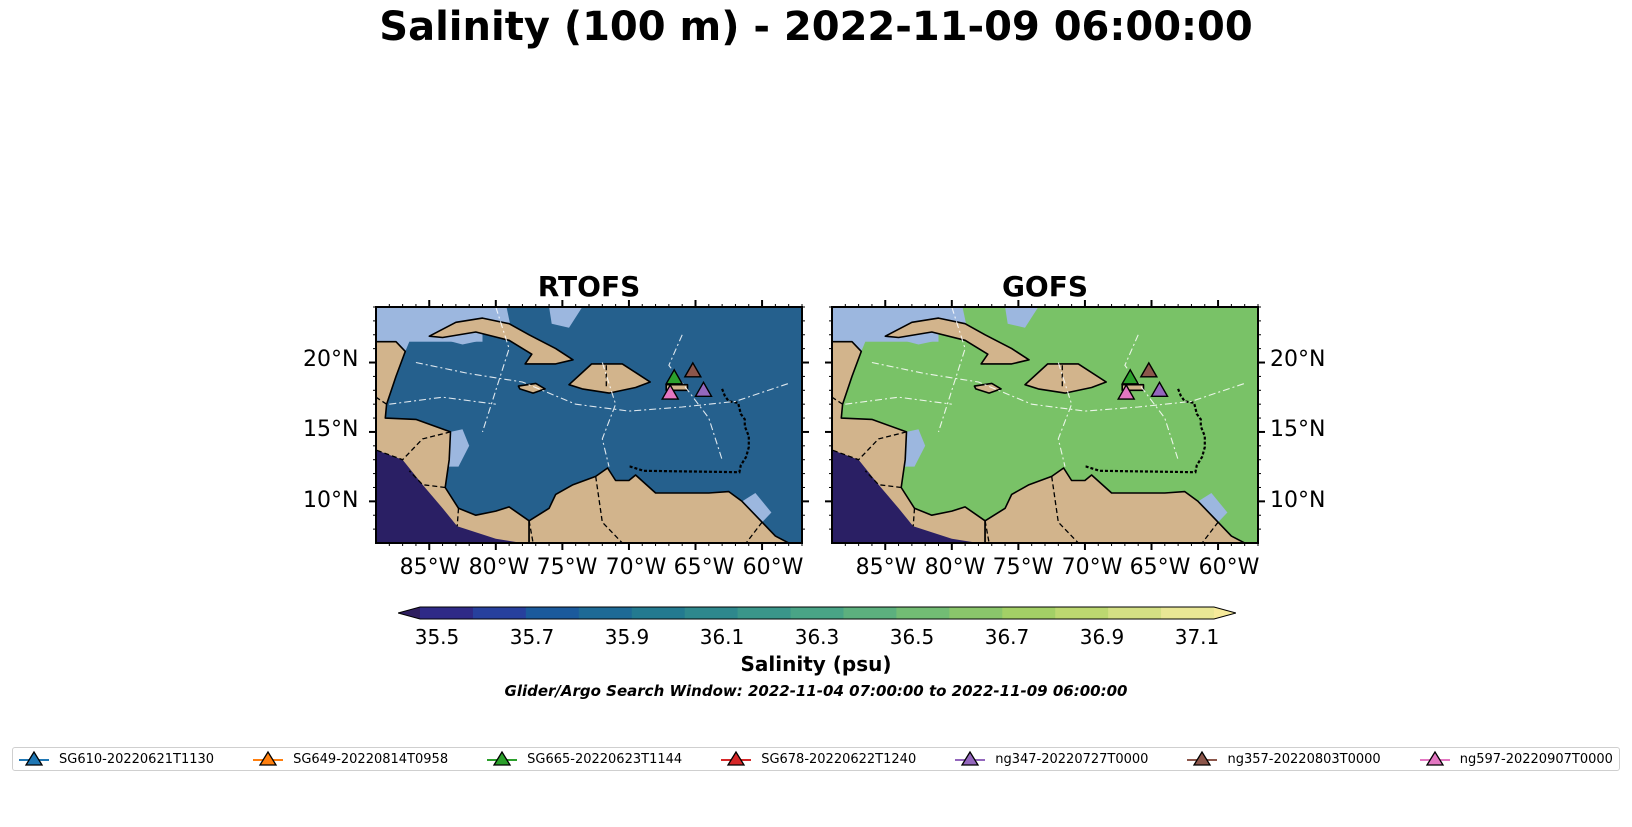  I want to click on page-title: Salinity (100 m) - 2022-11-09 06:00:00, so click(816, 27).